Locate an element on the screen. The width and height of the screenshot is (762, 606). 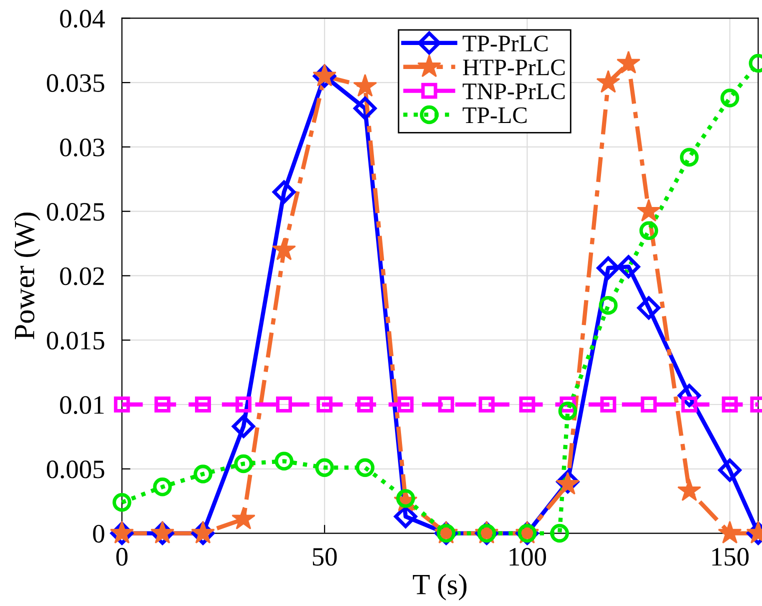
y-tick-label: 0.01 is located at coordinates (82, 405).